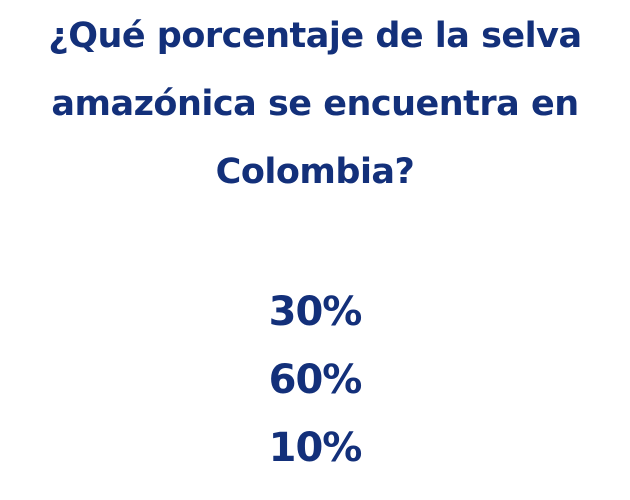 The height and width of the screenshot is (500, 630). I want to click on question-line-2: amazónica se encuentra en, so click(315, 104).